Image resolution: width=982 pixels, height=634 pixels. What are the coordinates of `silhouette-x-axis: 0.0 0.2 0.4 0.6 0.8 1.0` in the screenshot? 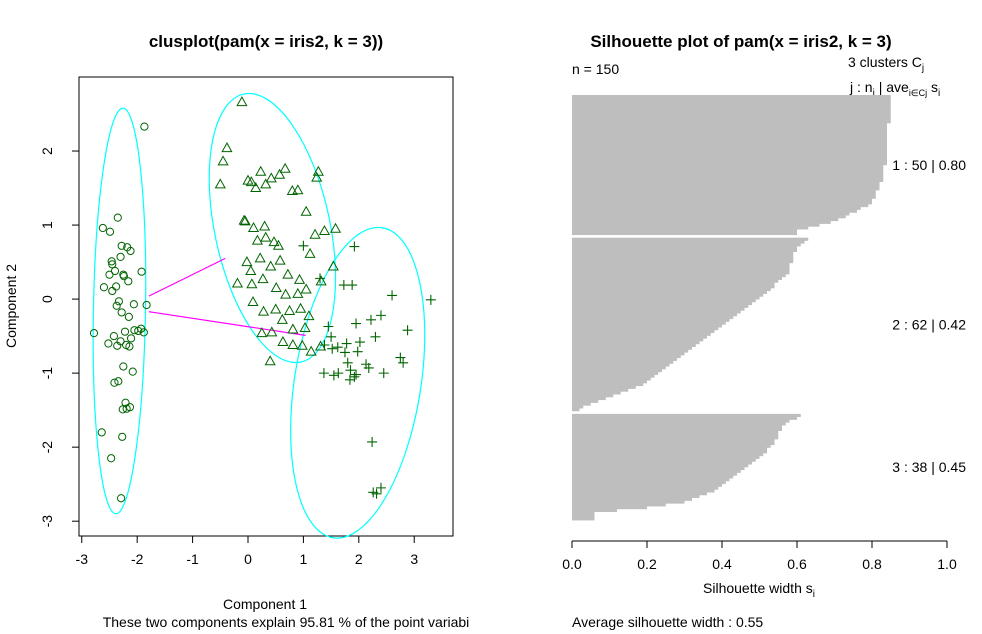 It's located at (759, 556).